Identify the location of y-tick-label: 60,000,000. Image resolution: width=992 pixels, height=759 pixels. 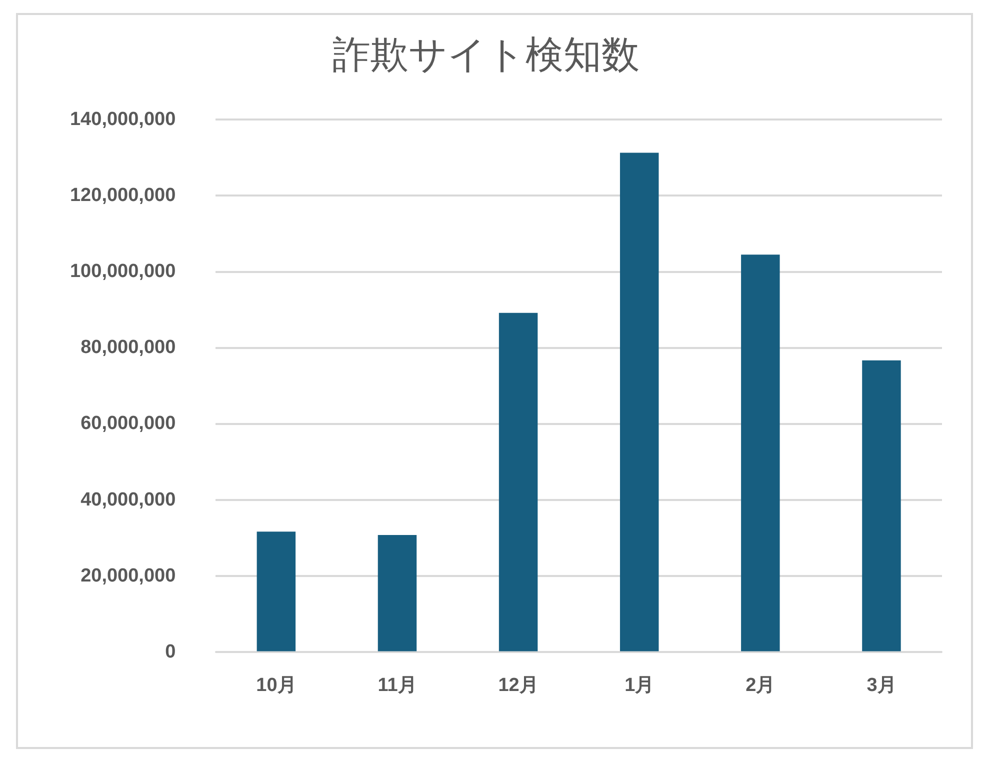
(128, 423).